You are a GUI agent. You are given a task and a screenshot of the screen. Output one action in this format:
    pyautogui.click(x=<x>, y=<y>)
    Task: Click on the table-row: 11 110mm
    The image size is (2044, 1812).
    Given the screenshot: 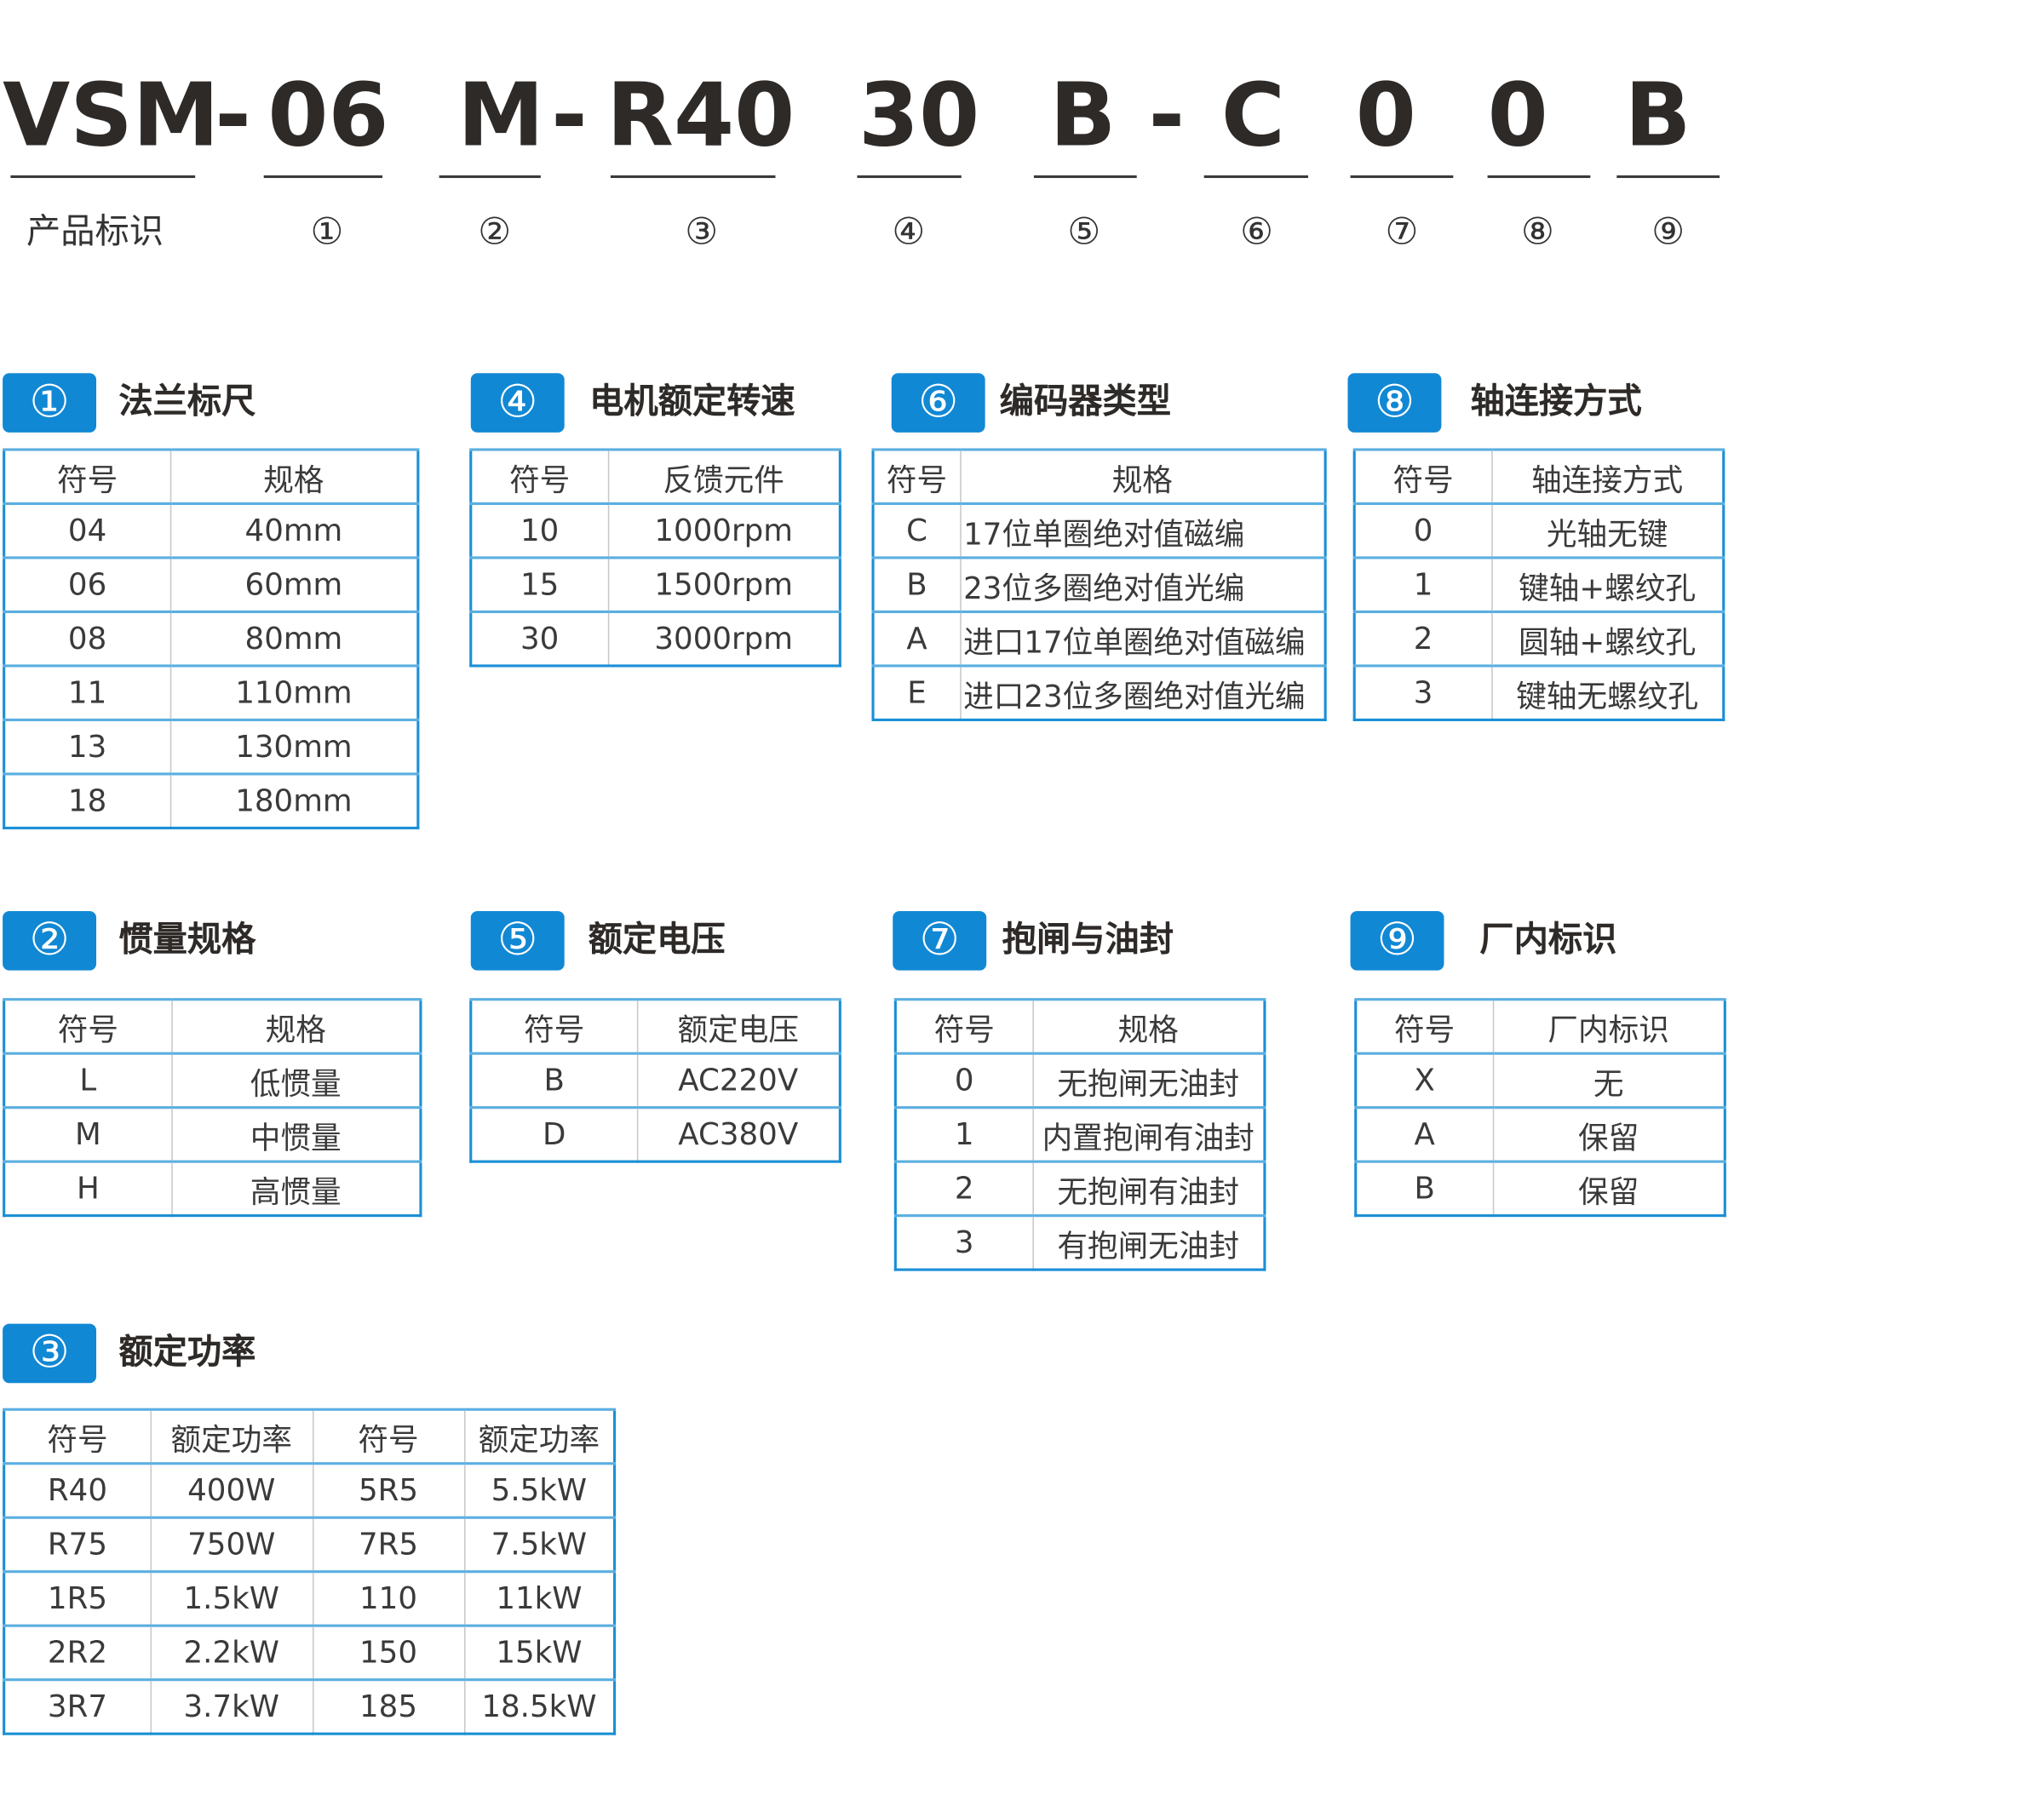 What is the action you would take?
    pyautogui.click(x=210, y=692)
    